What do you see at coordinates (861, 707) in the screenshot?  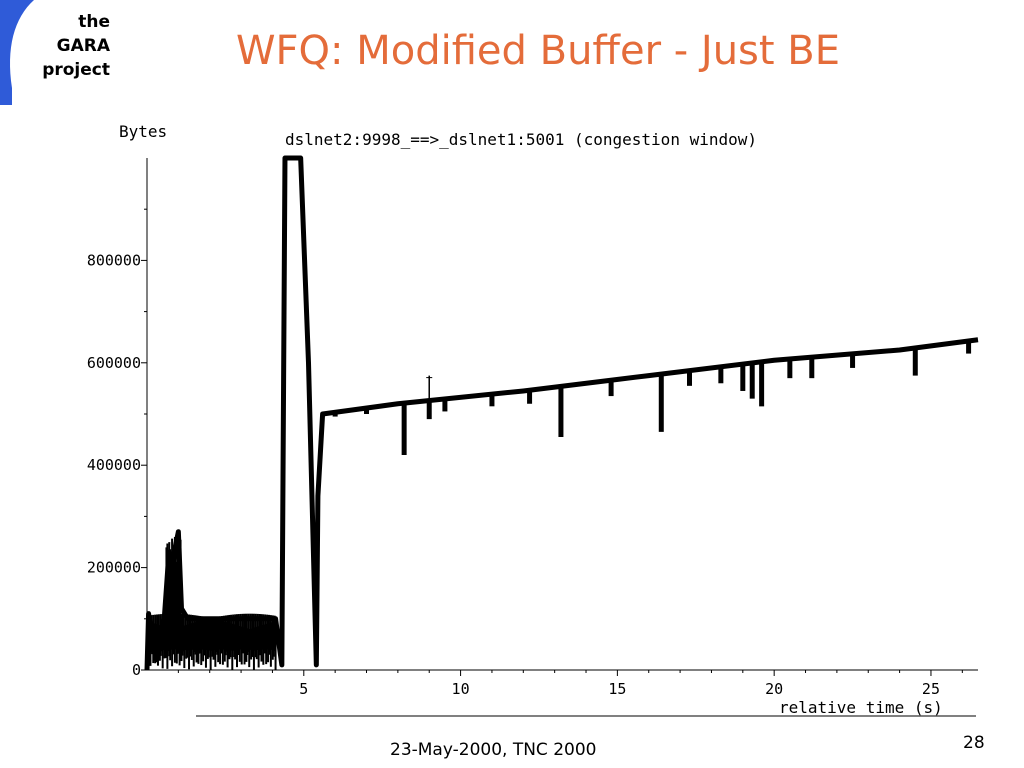 I see `x-axis-label: relative time (s)` at bounding box center [861, 707].